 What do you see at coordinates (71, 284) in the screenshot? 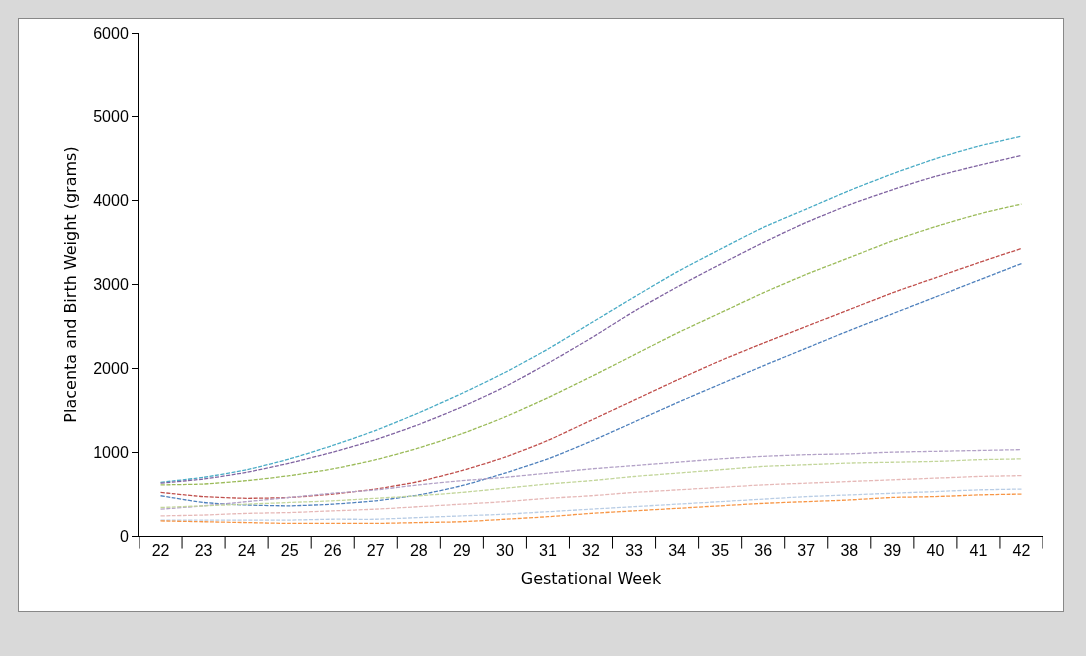
I see `y-axis-title: Placenta and Birth Weight (grams)` at bounding box center [71, 284].